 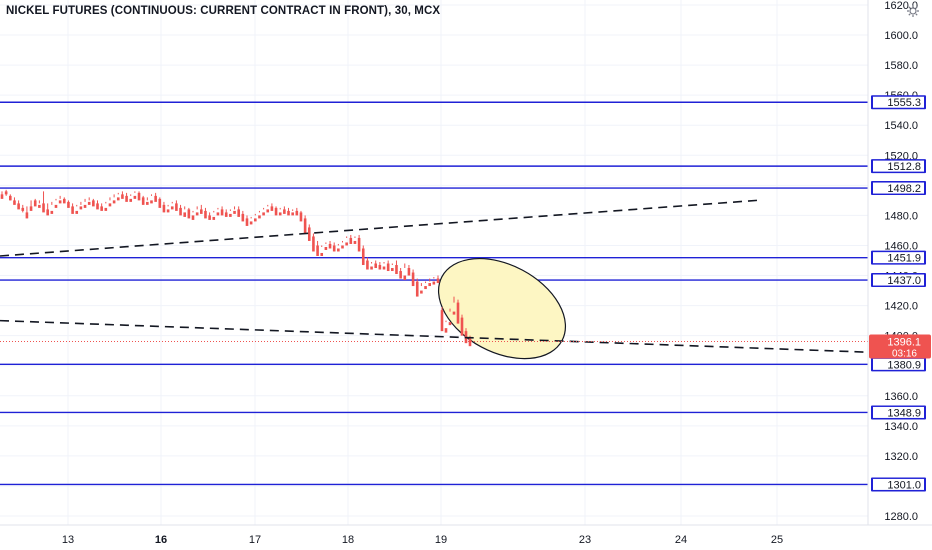 What do you see at coordinates (904, 485) in the screenshot?
I see `level-tag-label: 1301.0` at bounding box center [904, 485].